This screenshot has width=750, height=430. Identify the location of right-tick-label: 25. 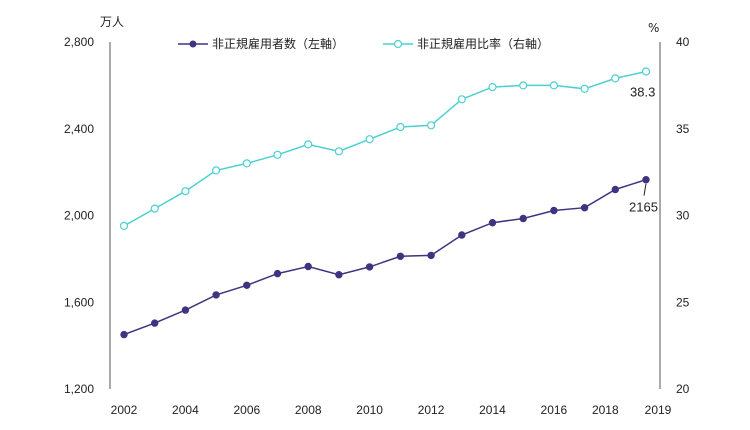
(683, 302).